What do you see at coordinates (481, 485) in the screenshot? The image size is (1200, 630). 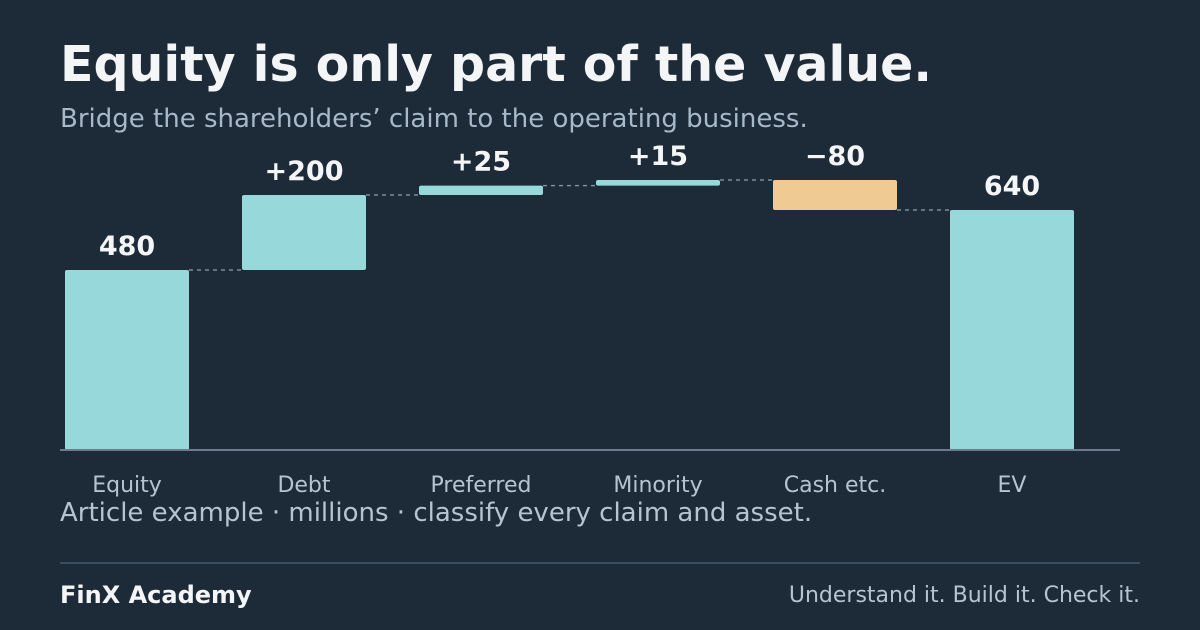 I see `category-label-preferred: Preferred` at bounding box center [481, 485].